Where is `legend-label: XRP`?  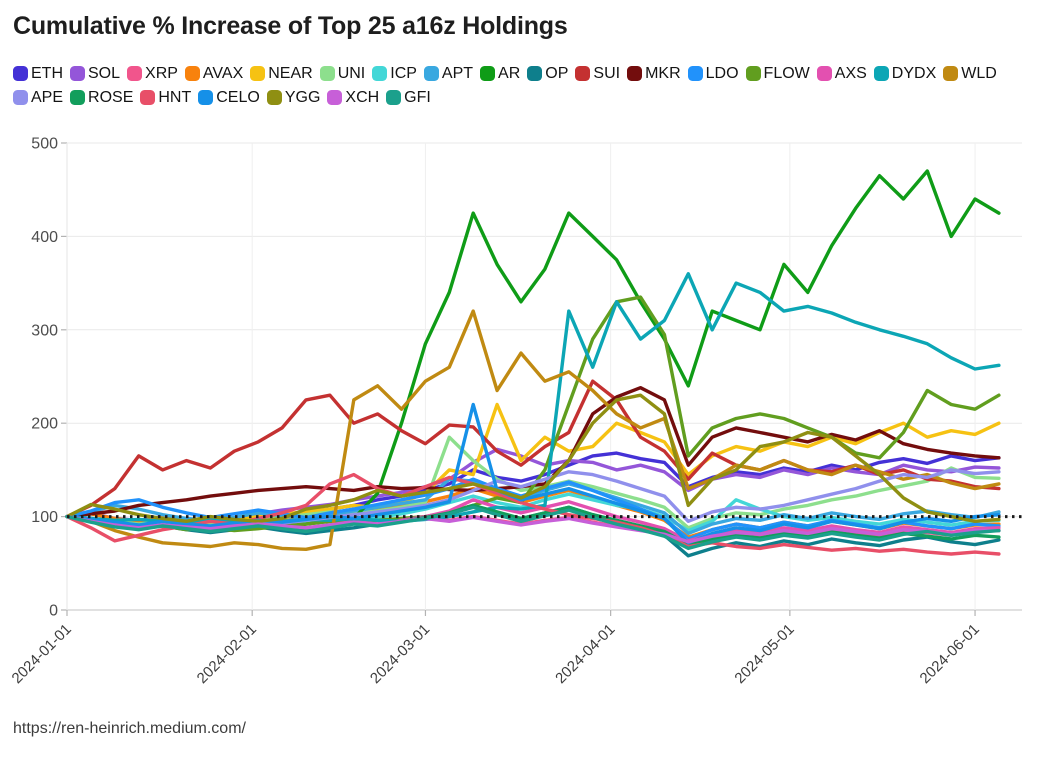
legend-label: XRP is located at coordinates (161, 73).